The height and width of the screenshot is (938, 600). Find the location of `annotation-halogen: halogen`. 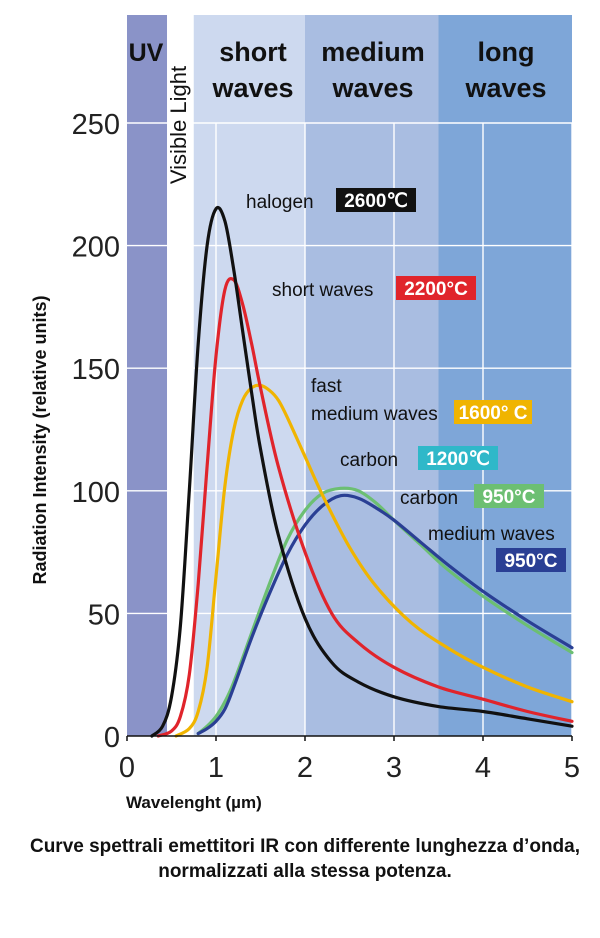

annotation-halogen: halogen is located at coordinates (280, 202).